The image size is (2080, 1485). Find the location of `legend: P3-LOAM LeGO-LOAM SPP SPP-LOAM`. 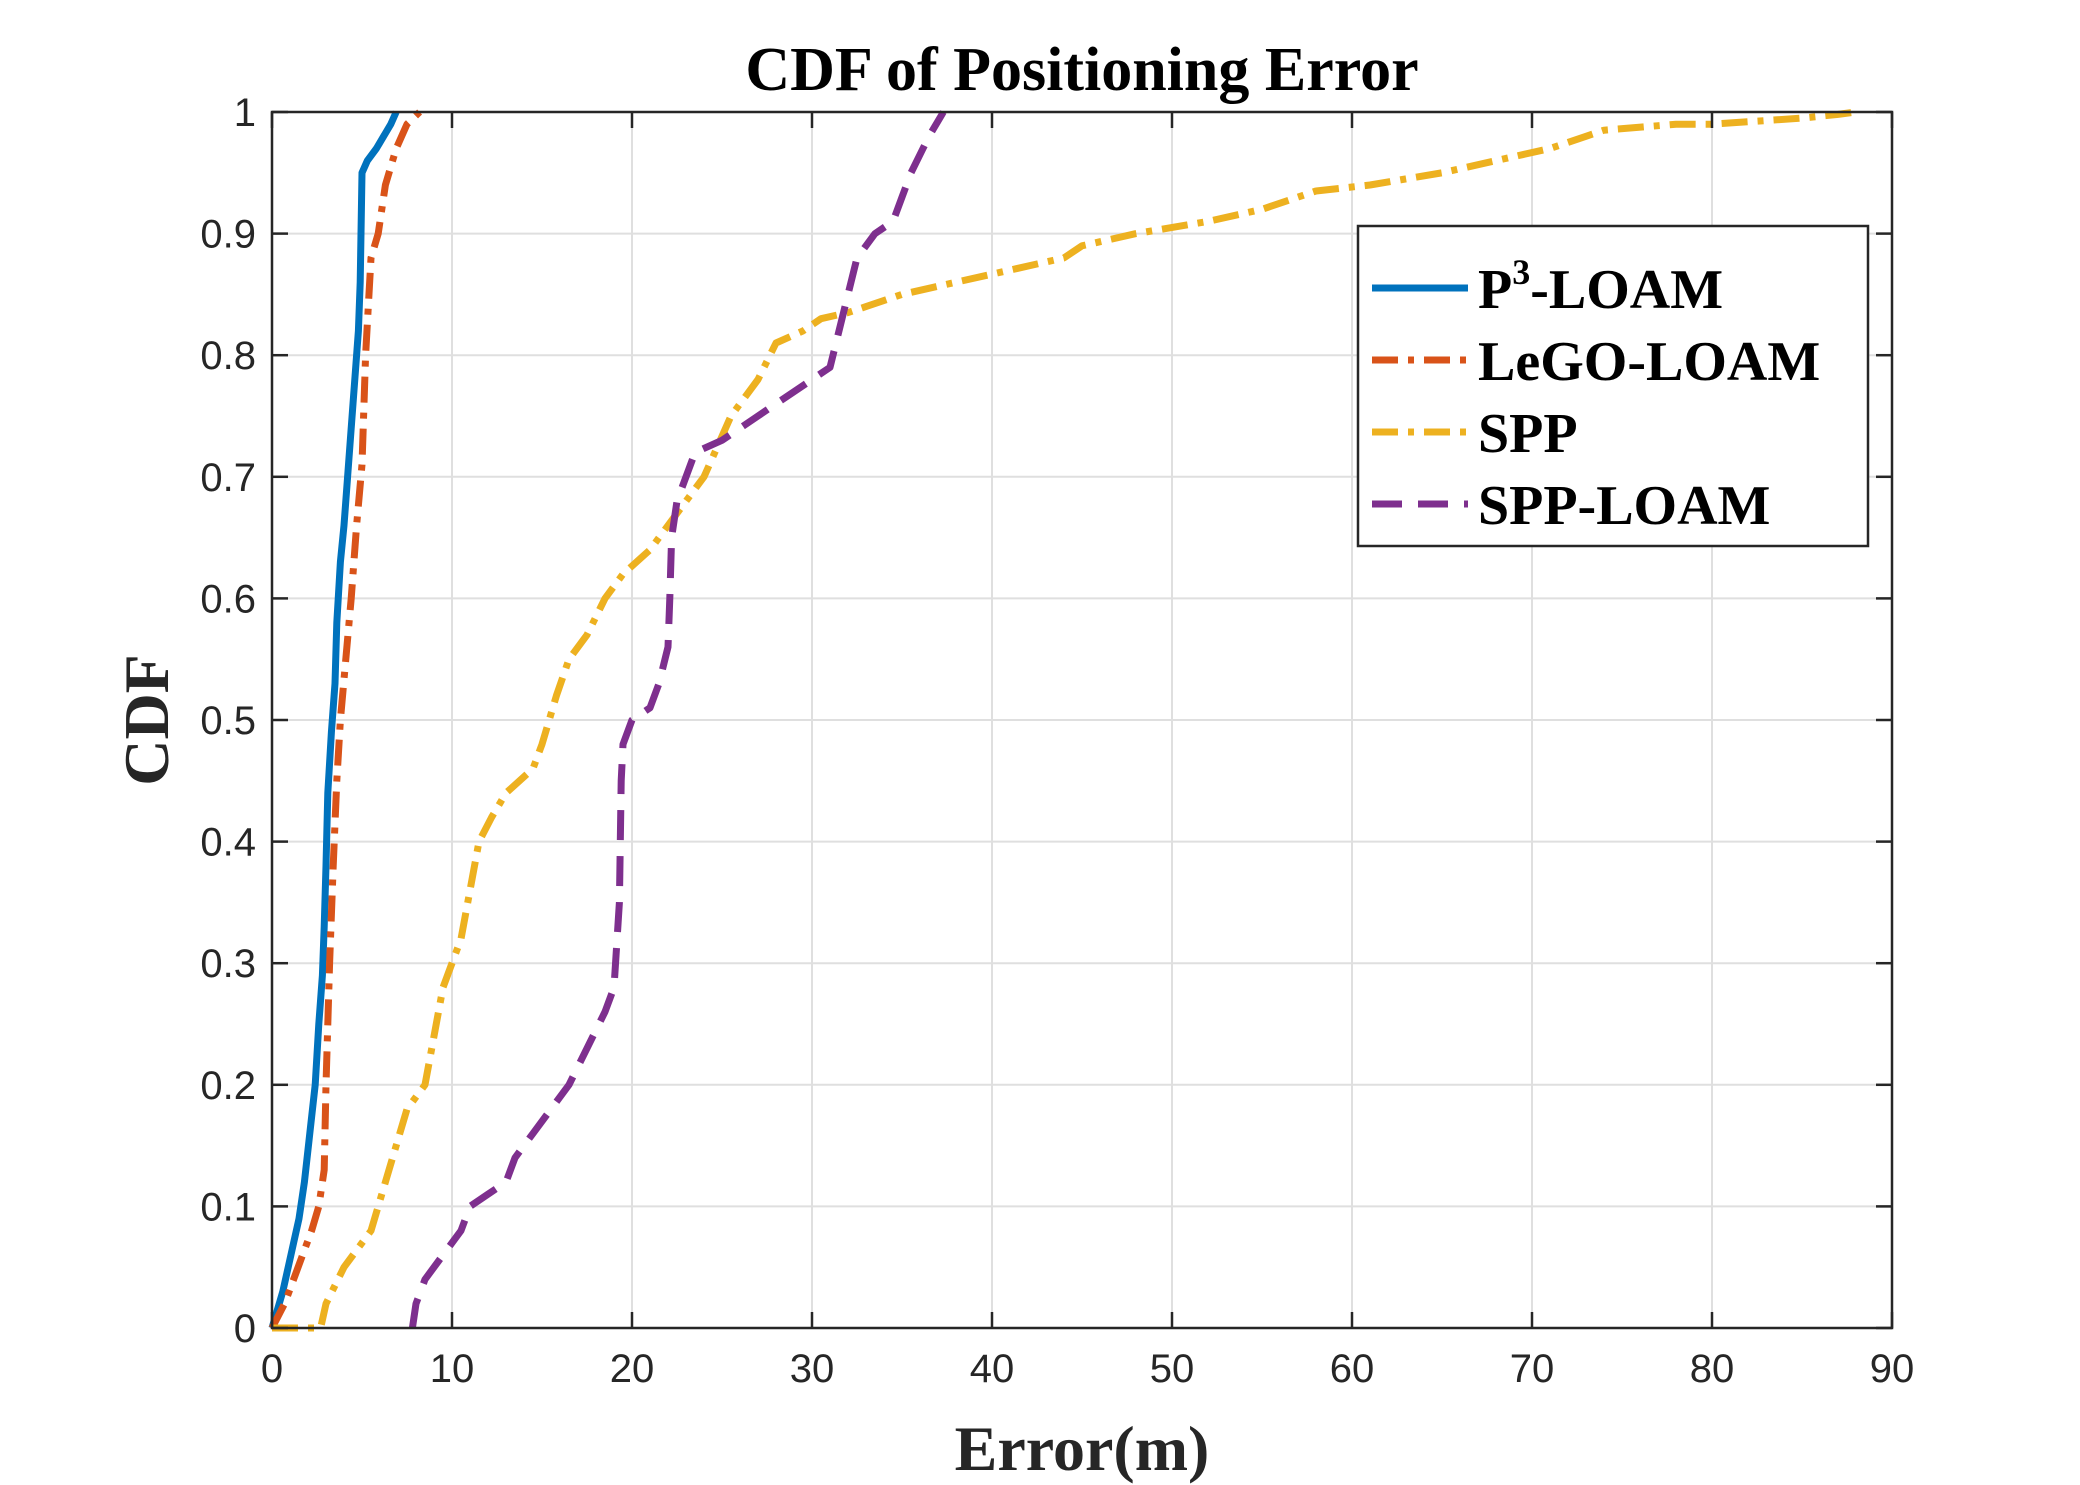

legend: P3-LOAM LeGO-LOAM SPP SPP-LOAM is located at coordinates (1613, 386).